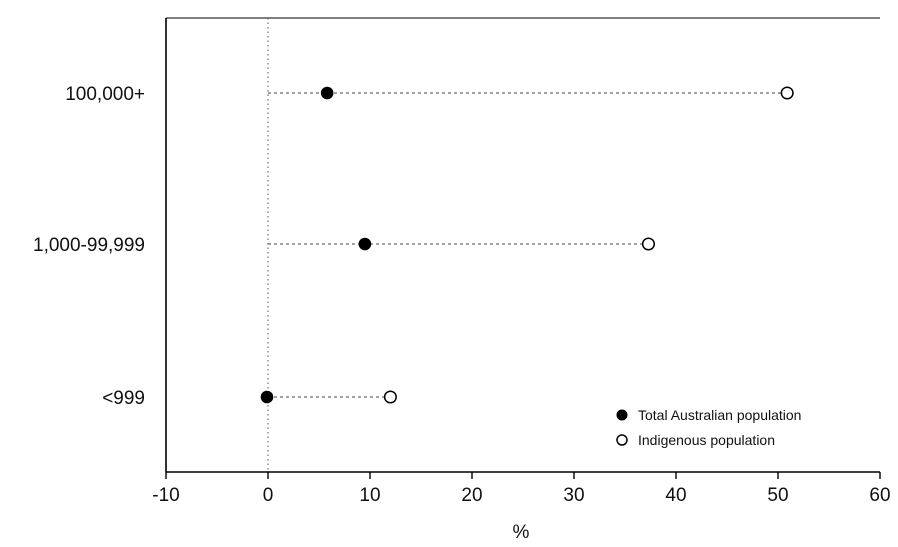  I want to click on legend-open-marker, so click(622, 440).